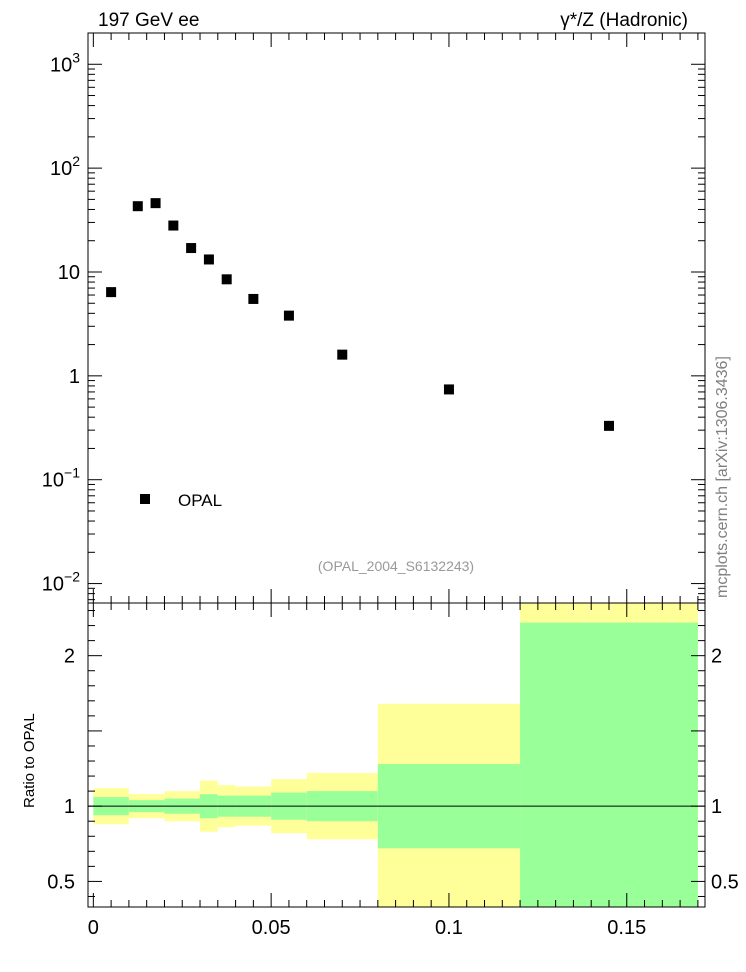 The width and height of the screenshot is (746, 972). I want to click on ratio-ytick-label-left: 2, so click(69, 657).